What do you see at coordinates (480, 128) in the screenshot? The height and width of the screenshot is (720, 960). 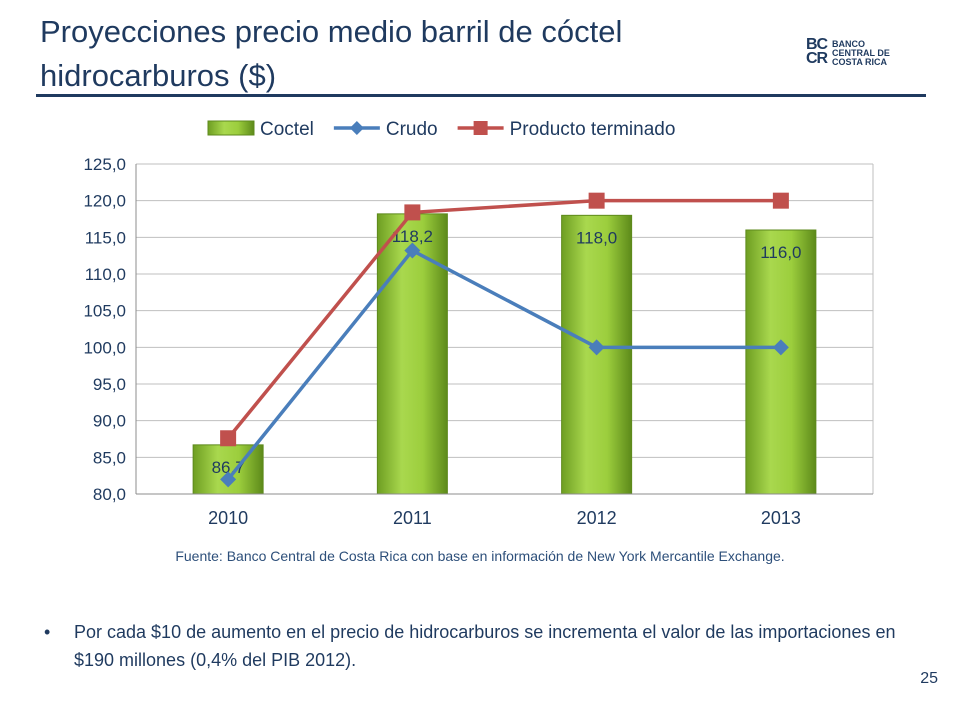 I see `legend-marker-square` at bounding box center [480, 128].